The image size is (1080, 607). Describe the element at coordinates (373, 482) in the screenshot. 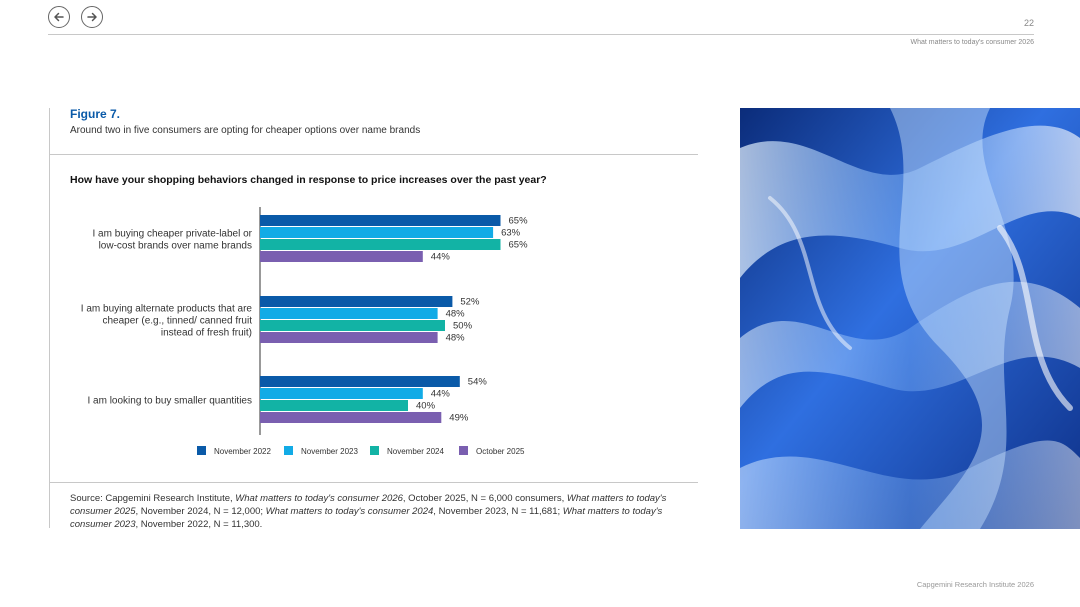

I see `source-divider` at that location.